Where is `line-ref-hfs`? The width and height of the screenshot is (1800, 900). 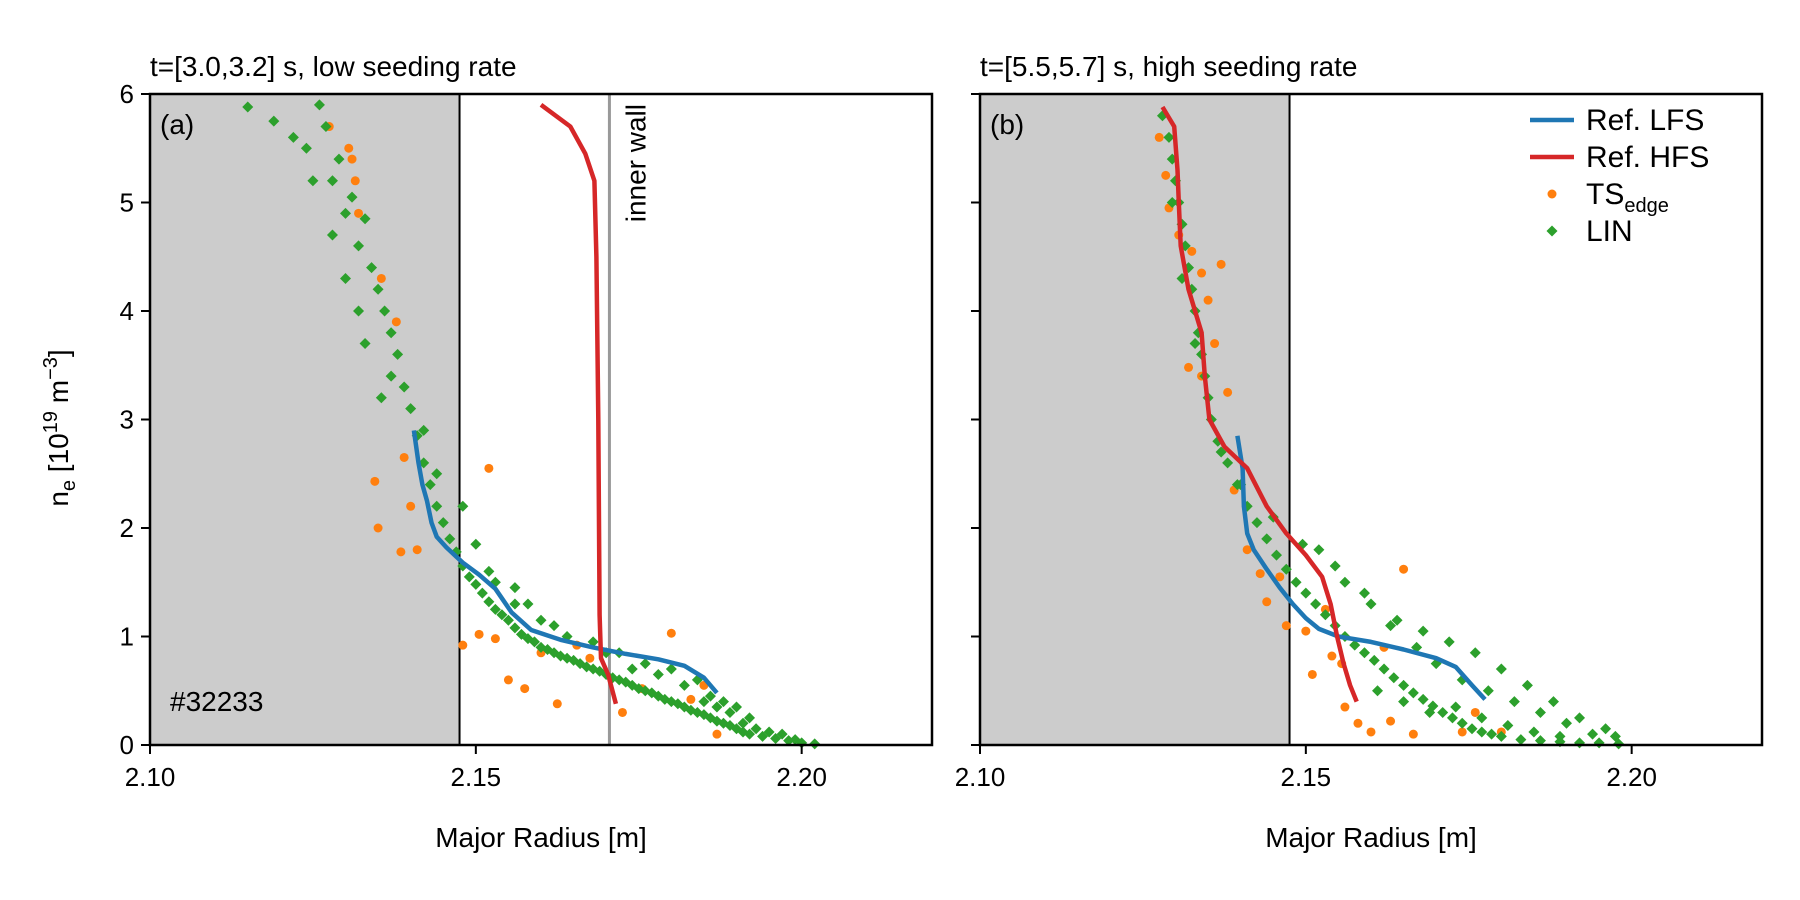 line-ref-hfs is located at coordinates (579, 403).